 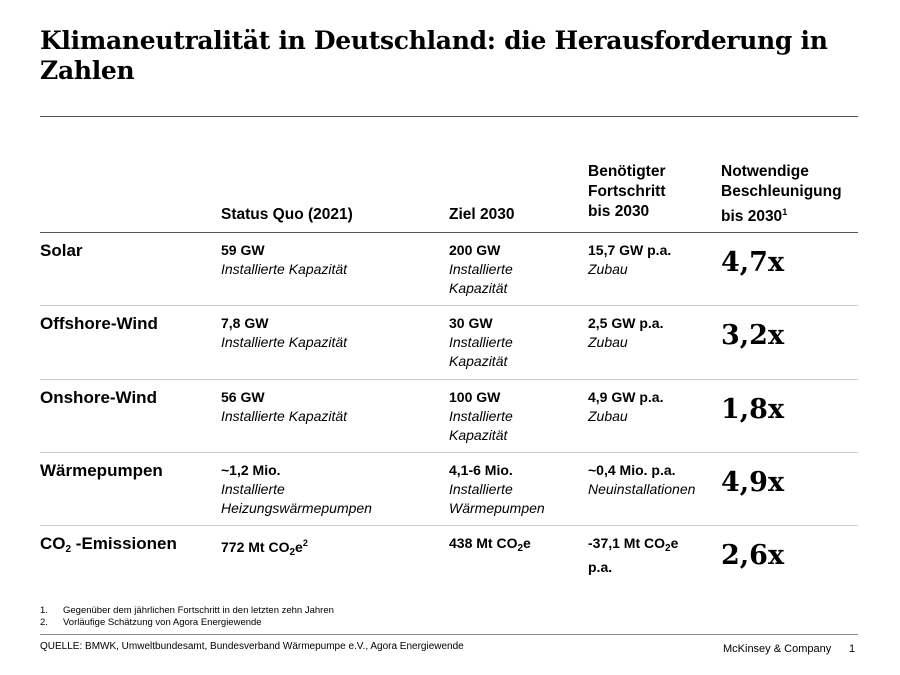 I want to click on fortschritt-value: 15,7 GW p.a., so click(x=630, y=250).